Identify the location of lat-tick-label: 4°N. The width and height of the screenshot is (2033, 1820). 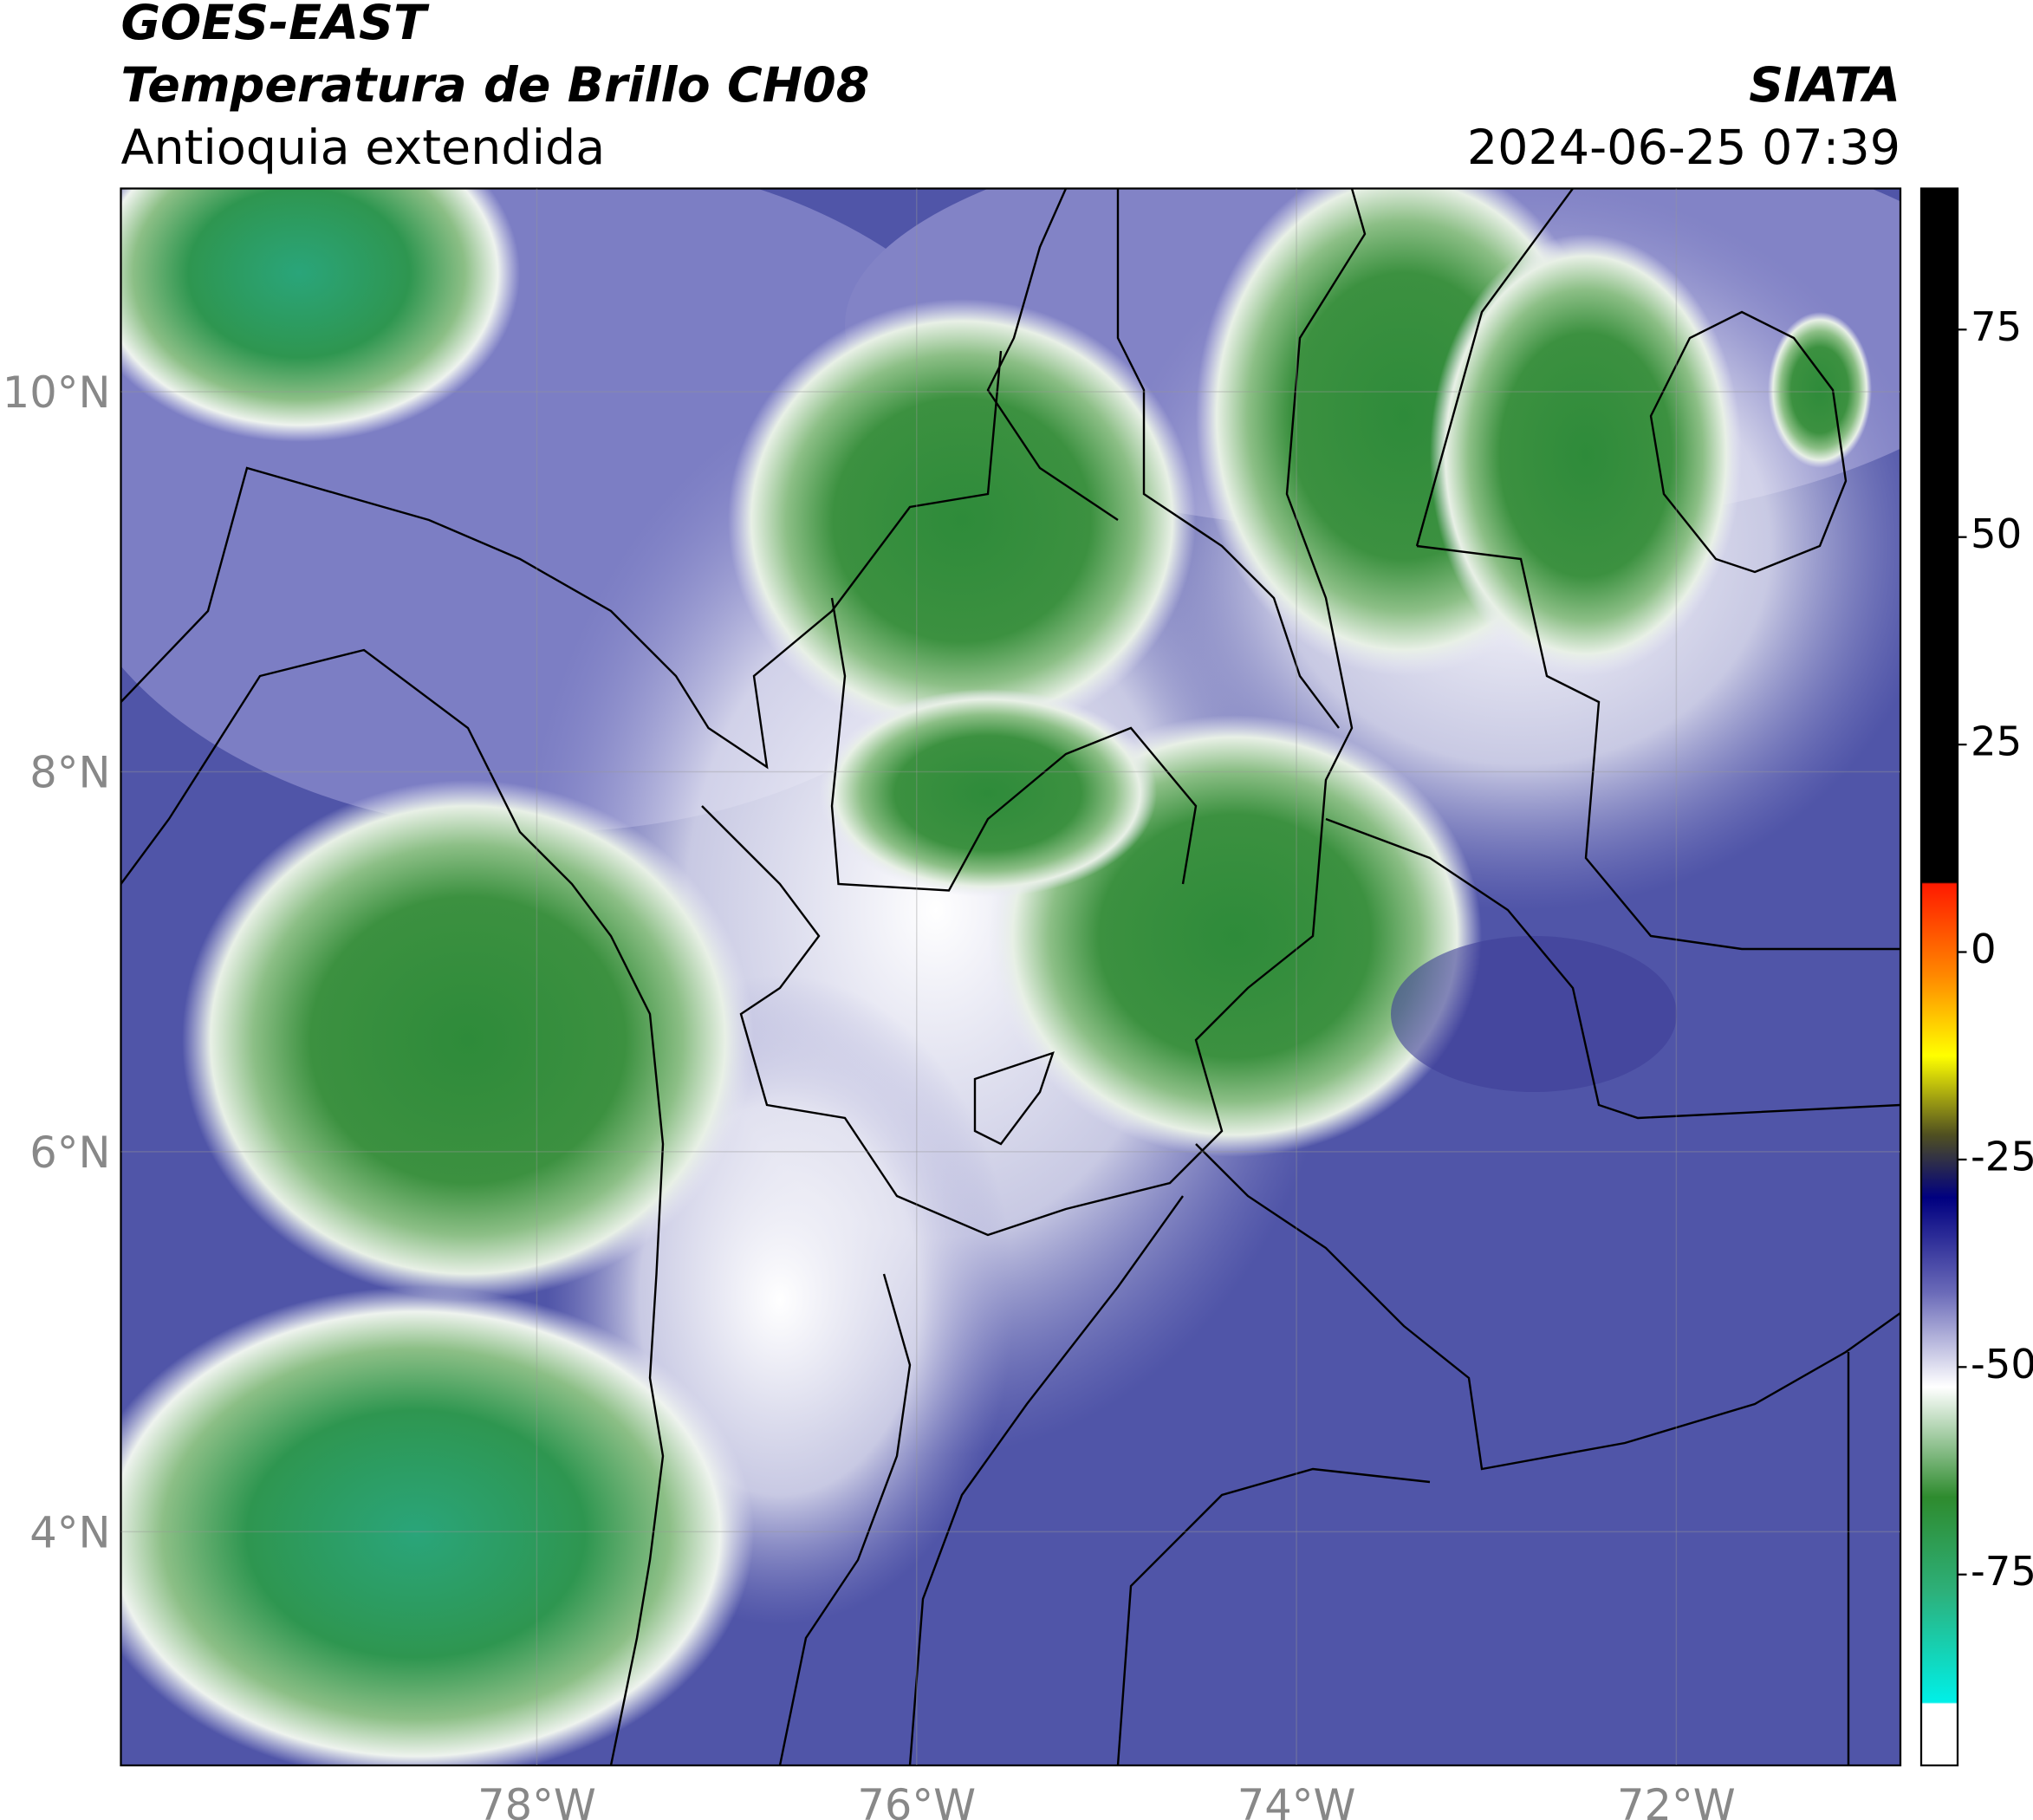
(69, 1532).